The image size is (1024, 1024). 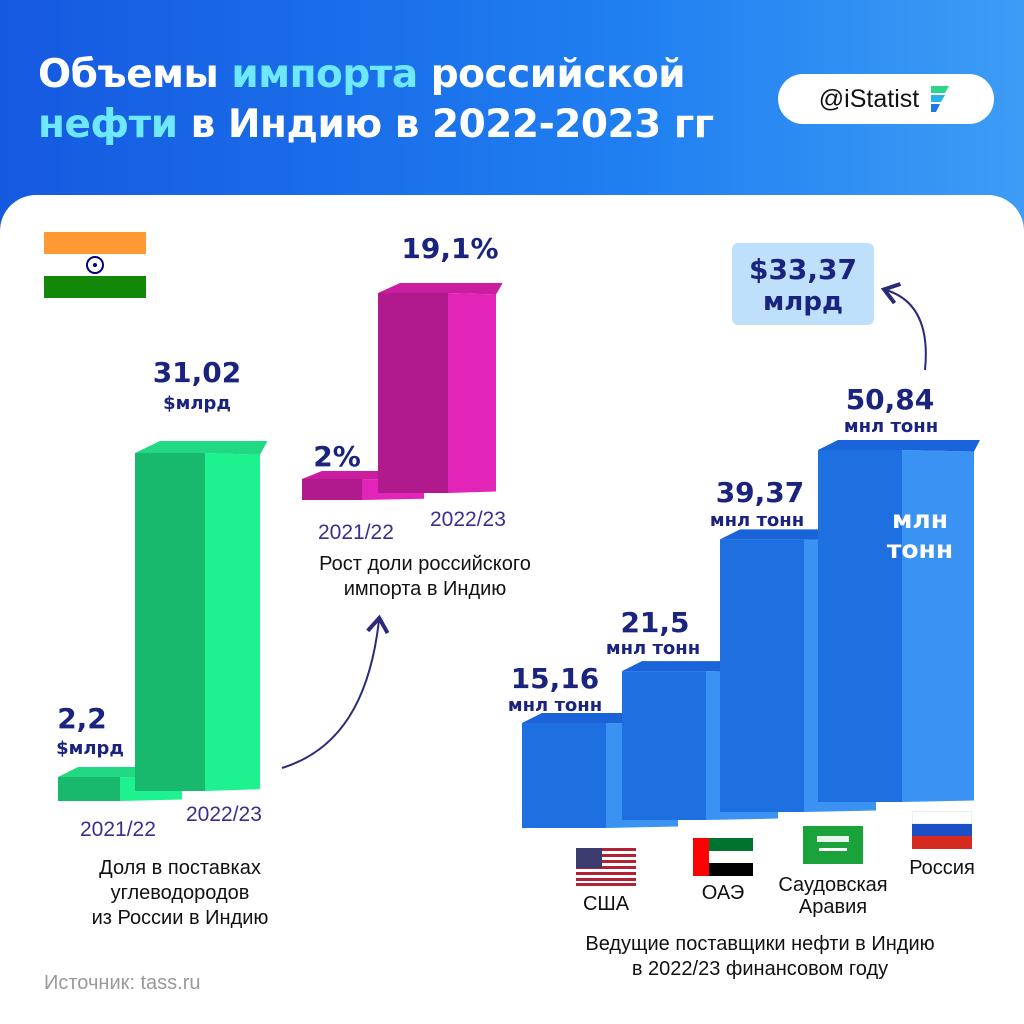 I want to click on title-part: российской, so click(x=551, y=74).